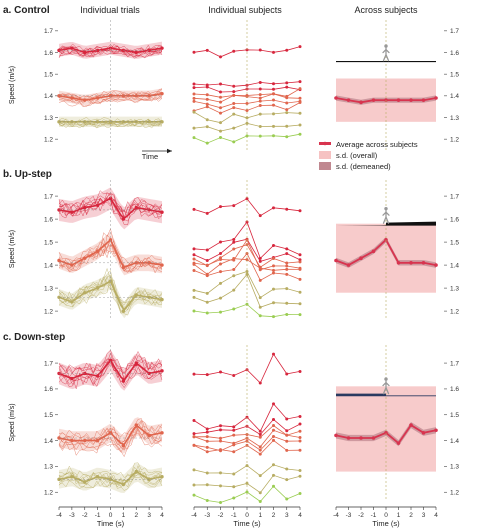 Image resolution: width=485 pixels, height=530 pixels. Describe the element at coordinates (454, 493) in the screenshot. I see `y-tick-label-right: 1.2` at that location.